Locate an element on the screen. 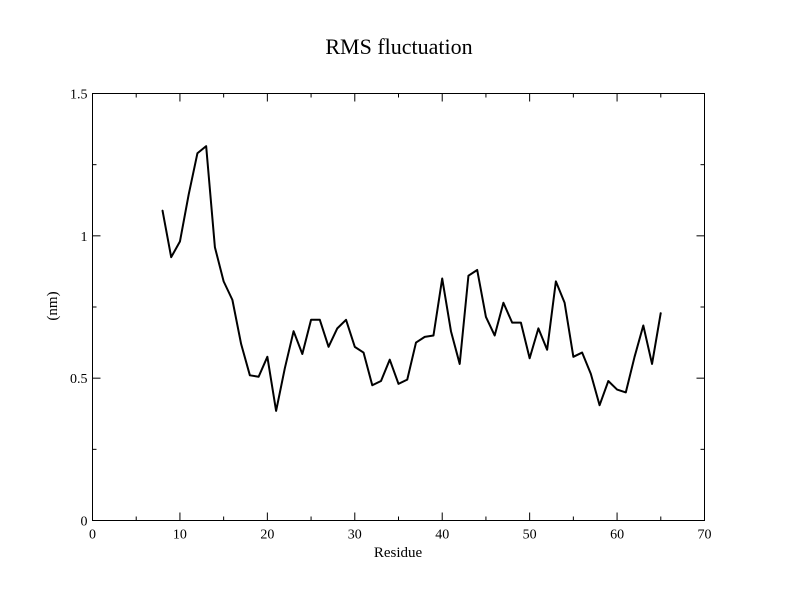  x-tick-label: 40 is located at coordinates (442, 535).